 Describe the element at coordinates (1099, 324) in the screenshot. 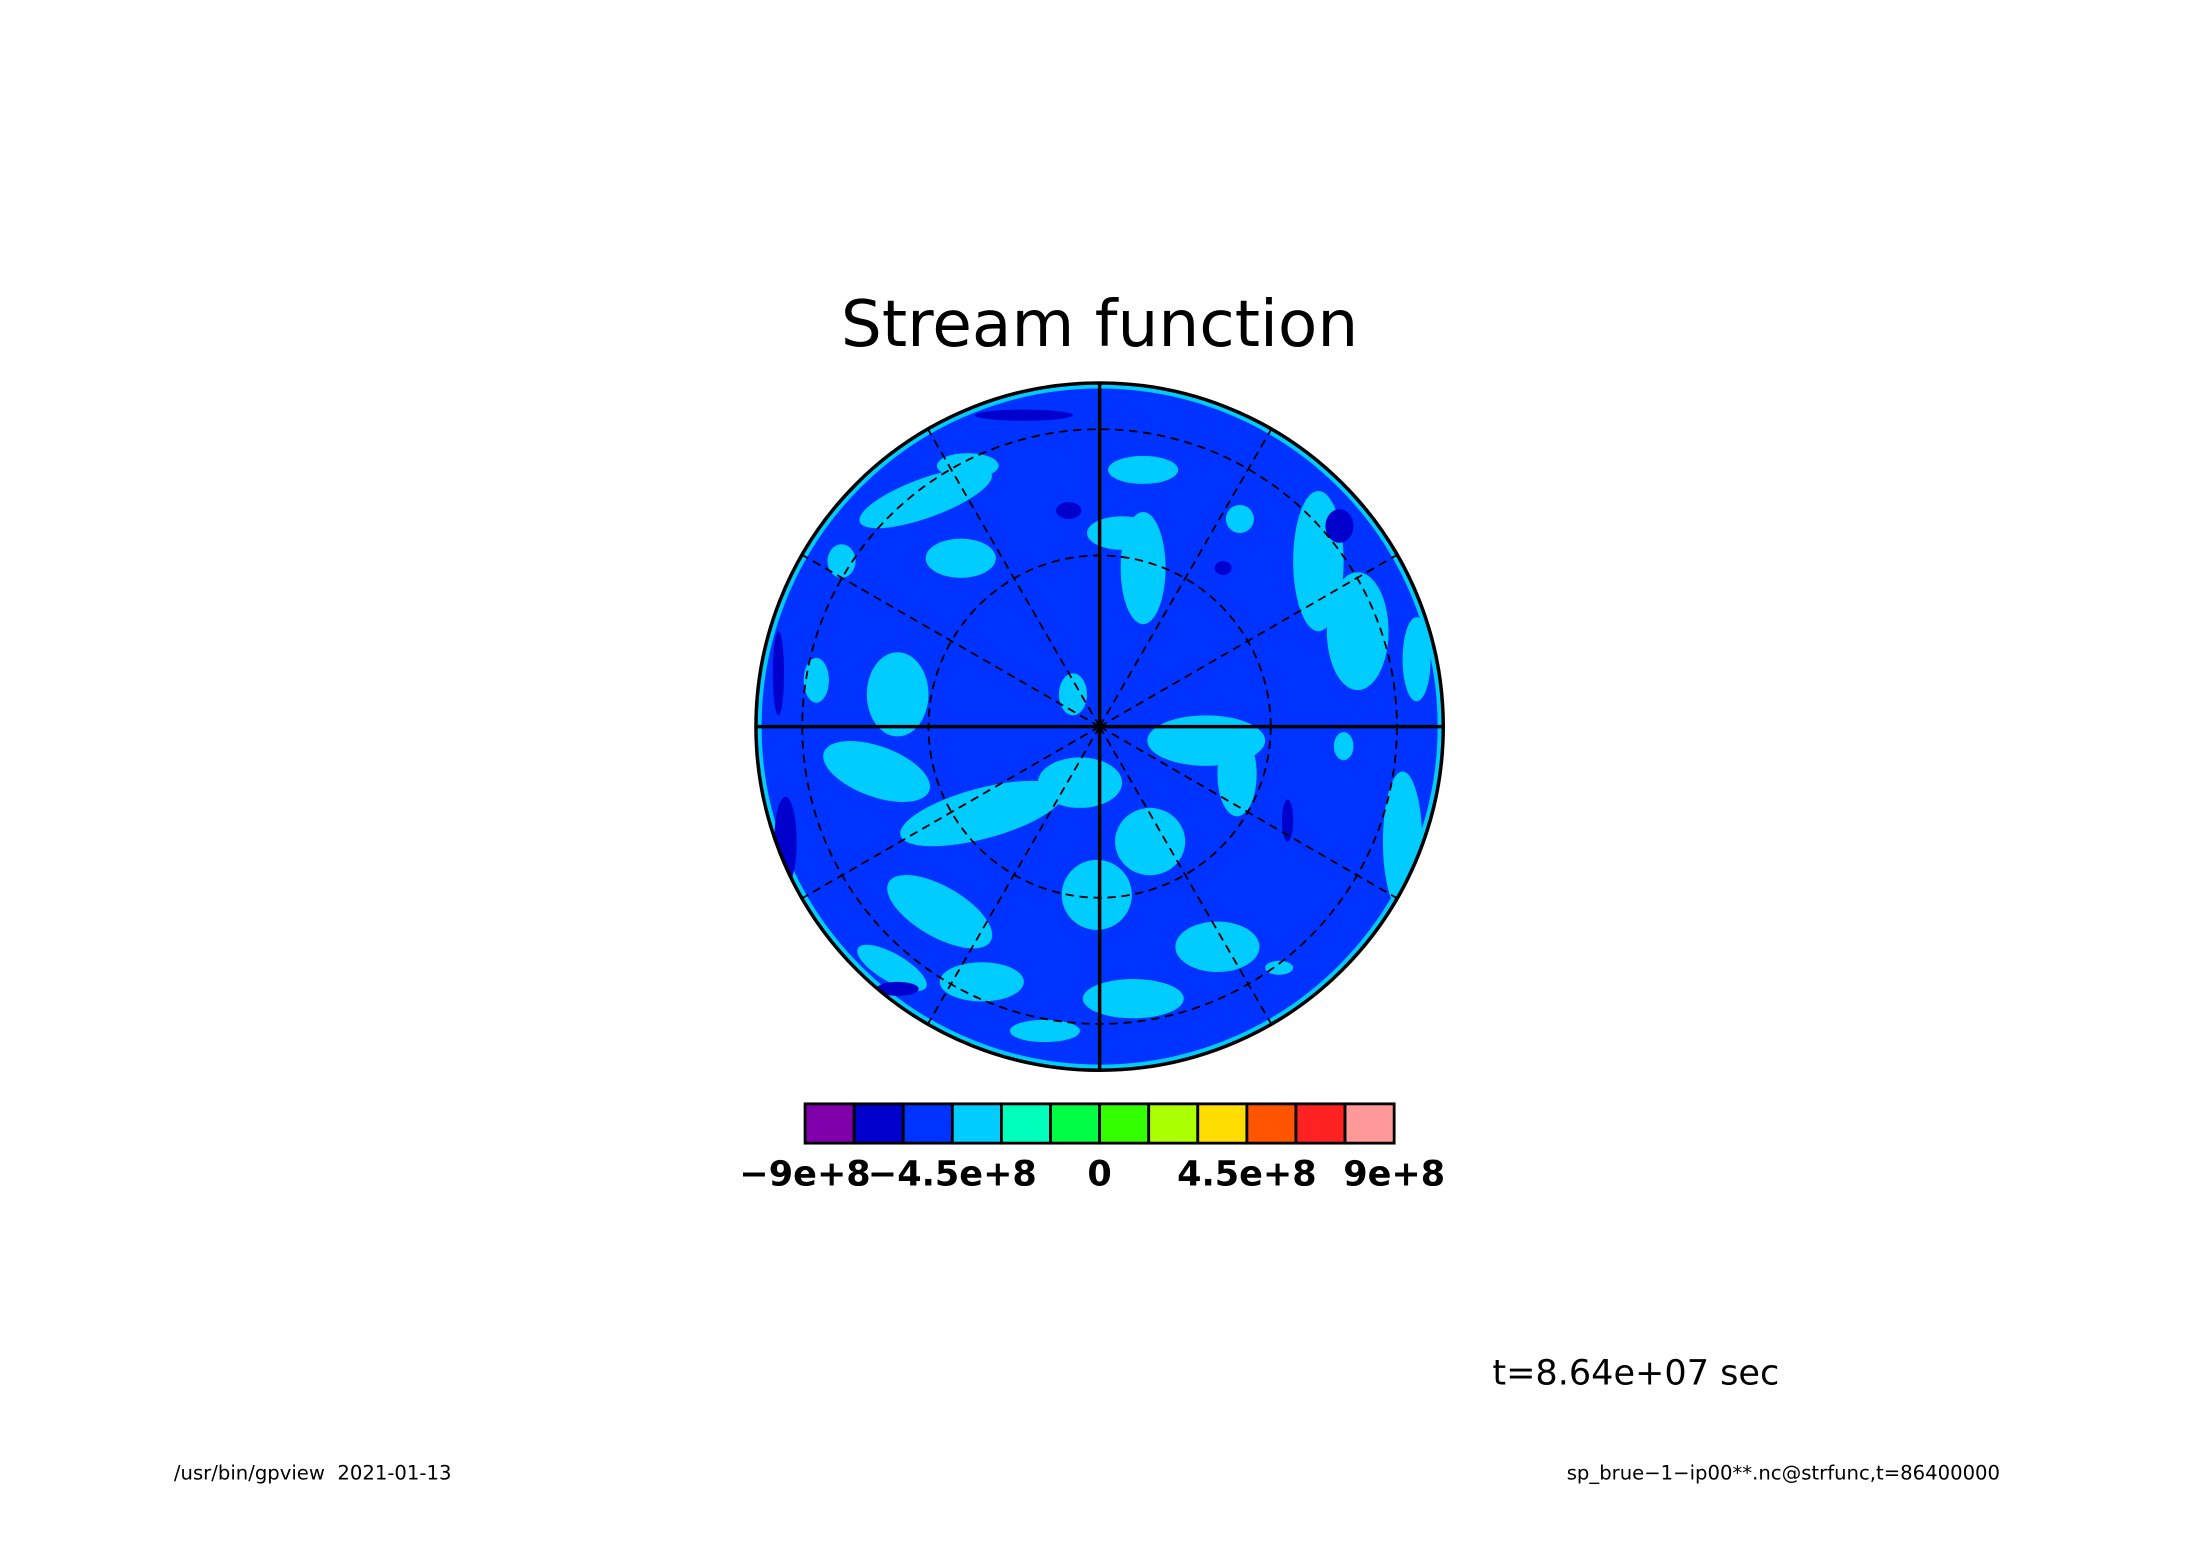

I see `chart-title: Stream function` at that location.